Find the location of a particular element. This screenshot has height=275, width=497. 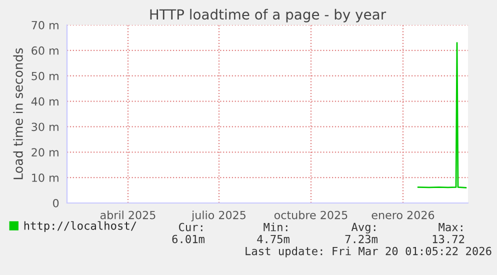

y-tick-label: 40 m is located at coordinates (44, 101).